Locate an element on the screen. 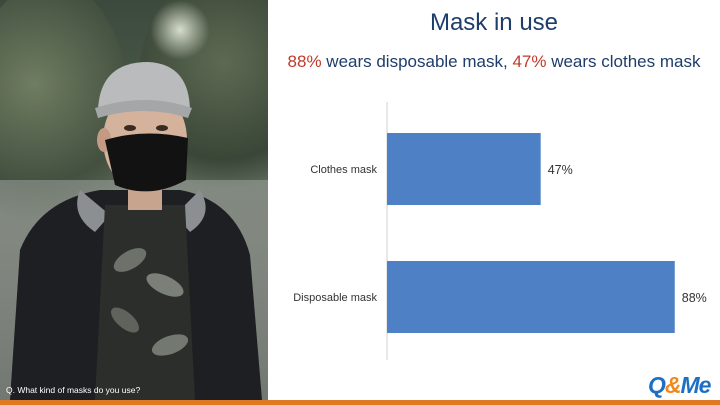  qandme-logo: Q&Me is located at coordinates (679, 385).